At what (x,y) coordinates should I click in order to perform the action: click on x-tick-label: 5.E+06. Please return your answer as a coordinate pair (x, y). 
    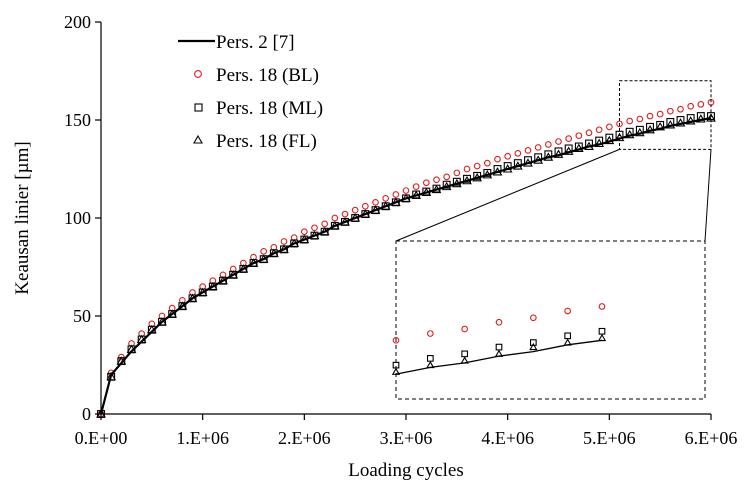
    Looking at the image, I should click on (609, 438).